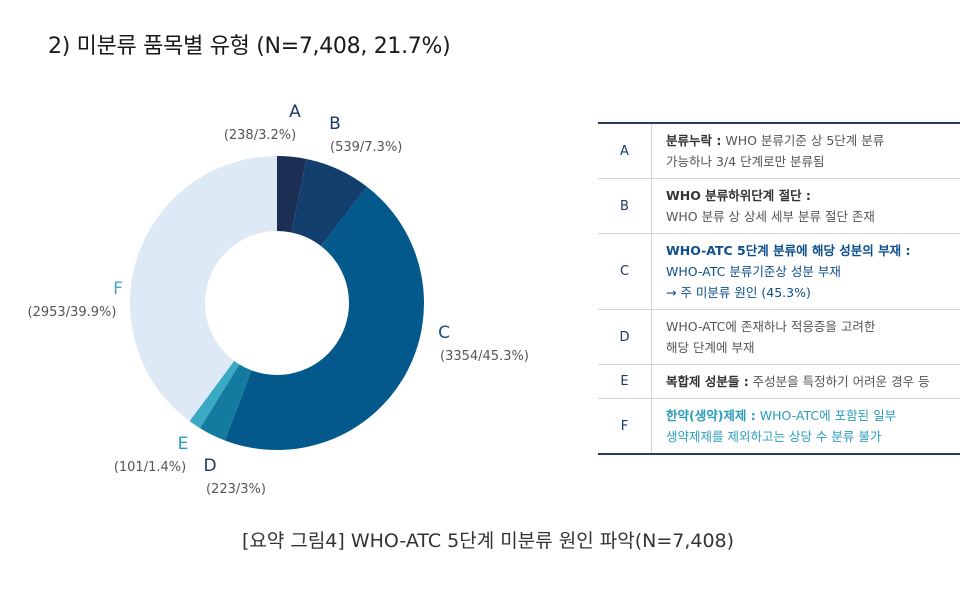  What do you see at coordinates (839, 381) in the screenshot?
I see `legend-text: 주성분을 특정하기 어려운 경우 등` at bounding box center [839, 381].